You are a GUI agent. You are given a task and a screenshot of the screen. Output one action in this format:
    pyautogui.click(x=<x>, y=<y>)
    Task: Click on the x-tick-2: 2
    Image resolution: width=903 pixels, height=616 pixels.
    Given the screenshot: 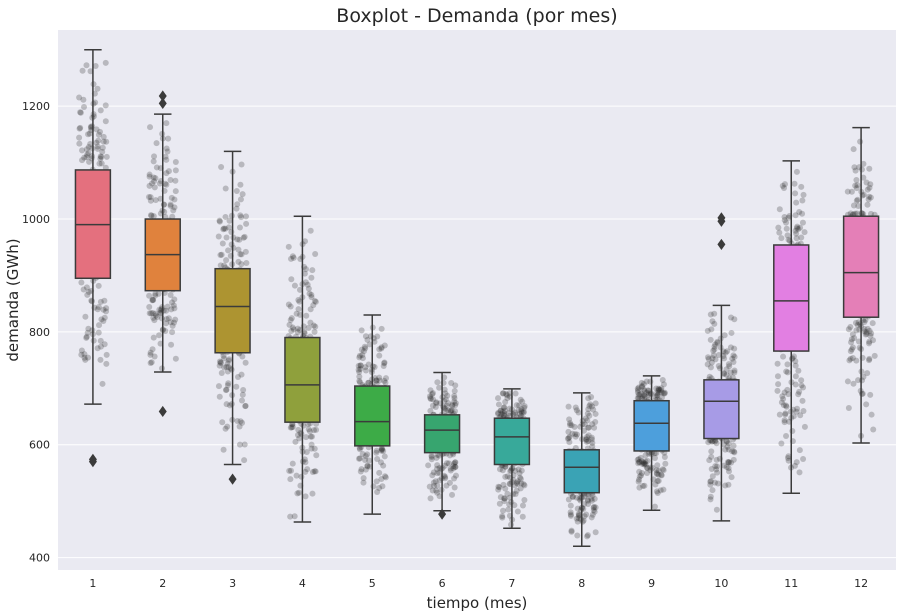 What is the action you would take?
    pyautogui.click(x=162, y=583)
    